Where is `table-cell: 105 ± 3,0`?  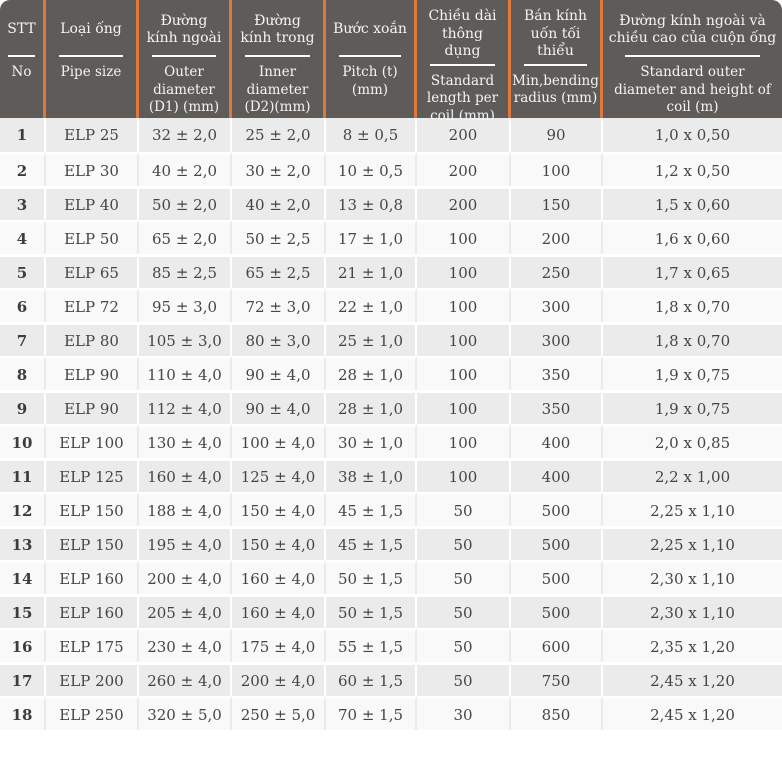 table-cell: 105 ± 3,0 is located at coordinates (185, 339).